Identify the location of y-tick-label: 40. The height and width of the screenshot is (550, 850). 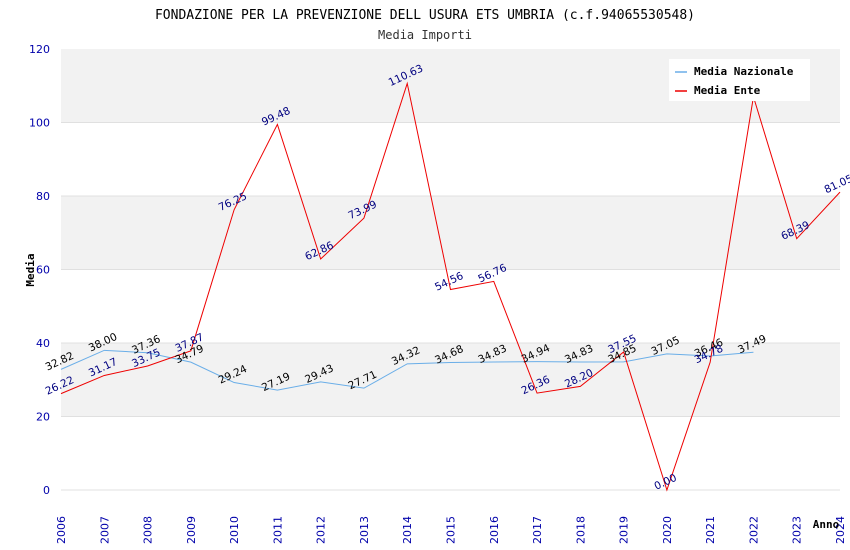
(43, 343).